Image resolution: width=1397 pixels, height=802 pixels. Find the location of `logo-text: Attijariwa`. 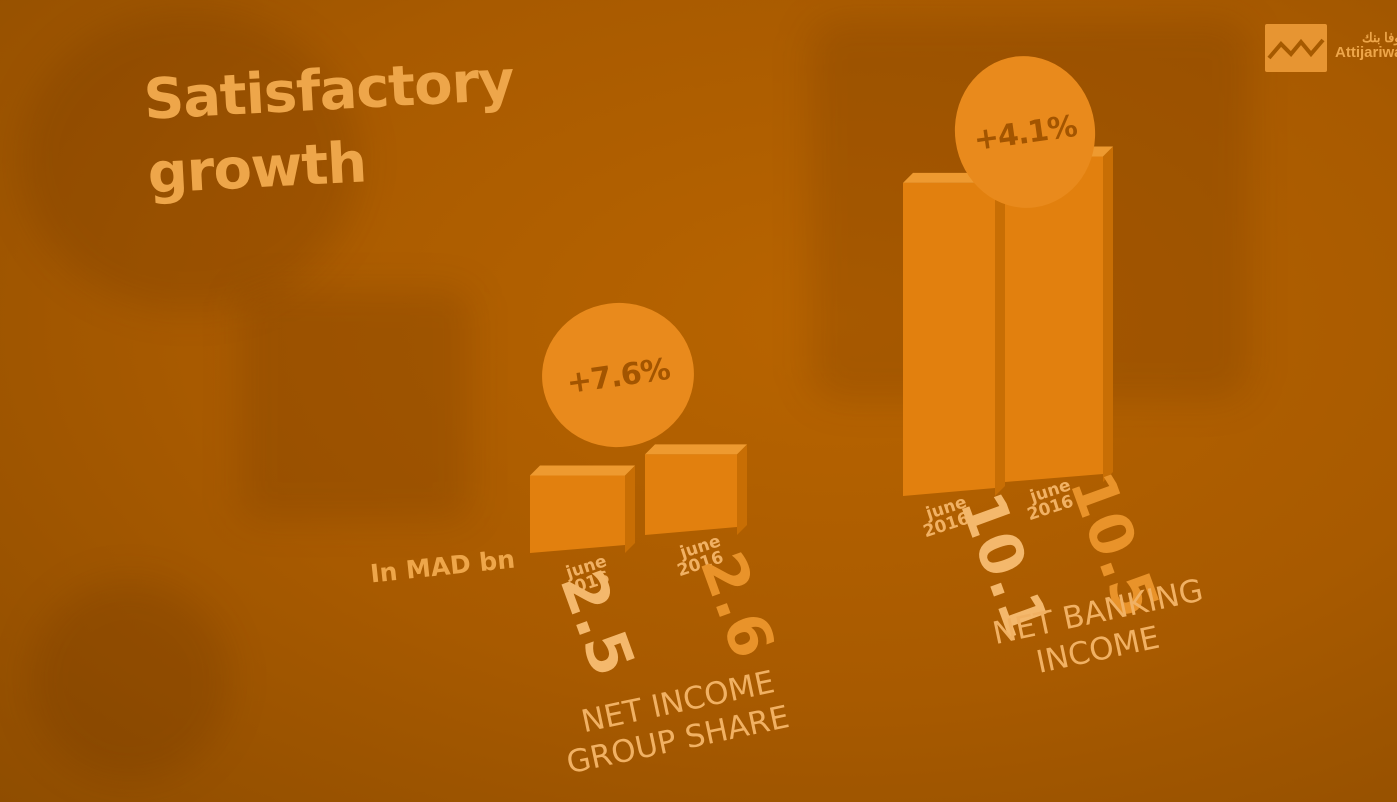

logo-text: Attijariwa is located at coordinates (1366, 52).